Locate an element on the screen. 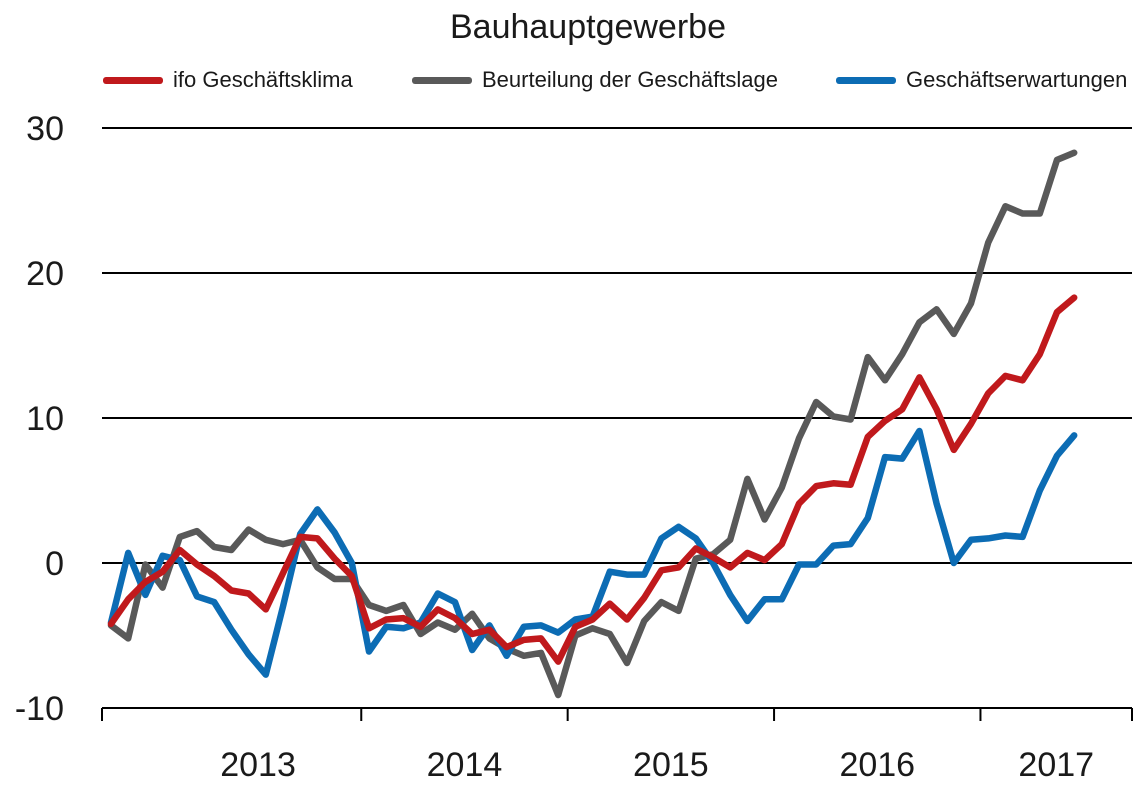 Image resolution: width=1144 pixels, height=792 pixels. x-tick-label: 2014 is located at coordinates (465, 765).